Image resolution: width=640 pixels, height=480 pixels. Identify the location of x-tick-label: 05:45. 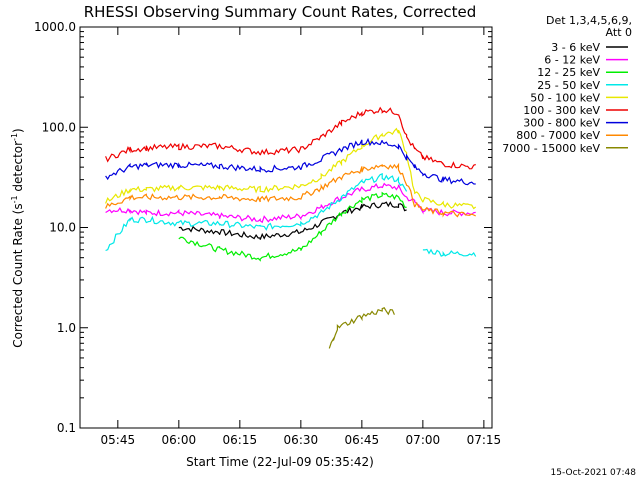
(118, 440).